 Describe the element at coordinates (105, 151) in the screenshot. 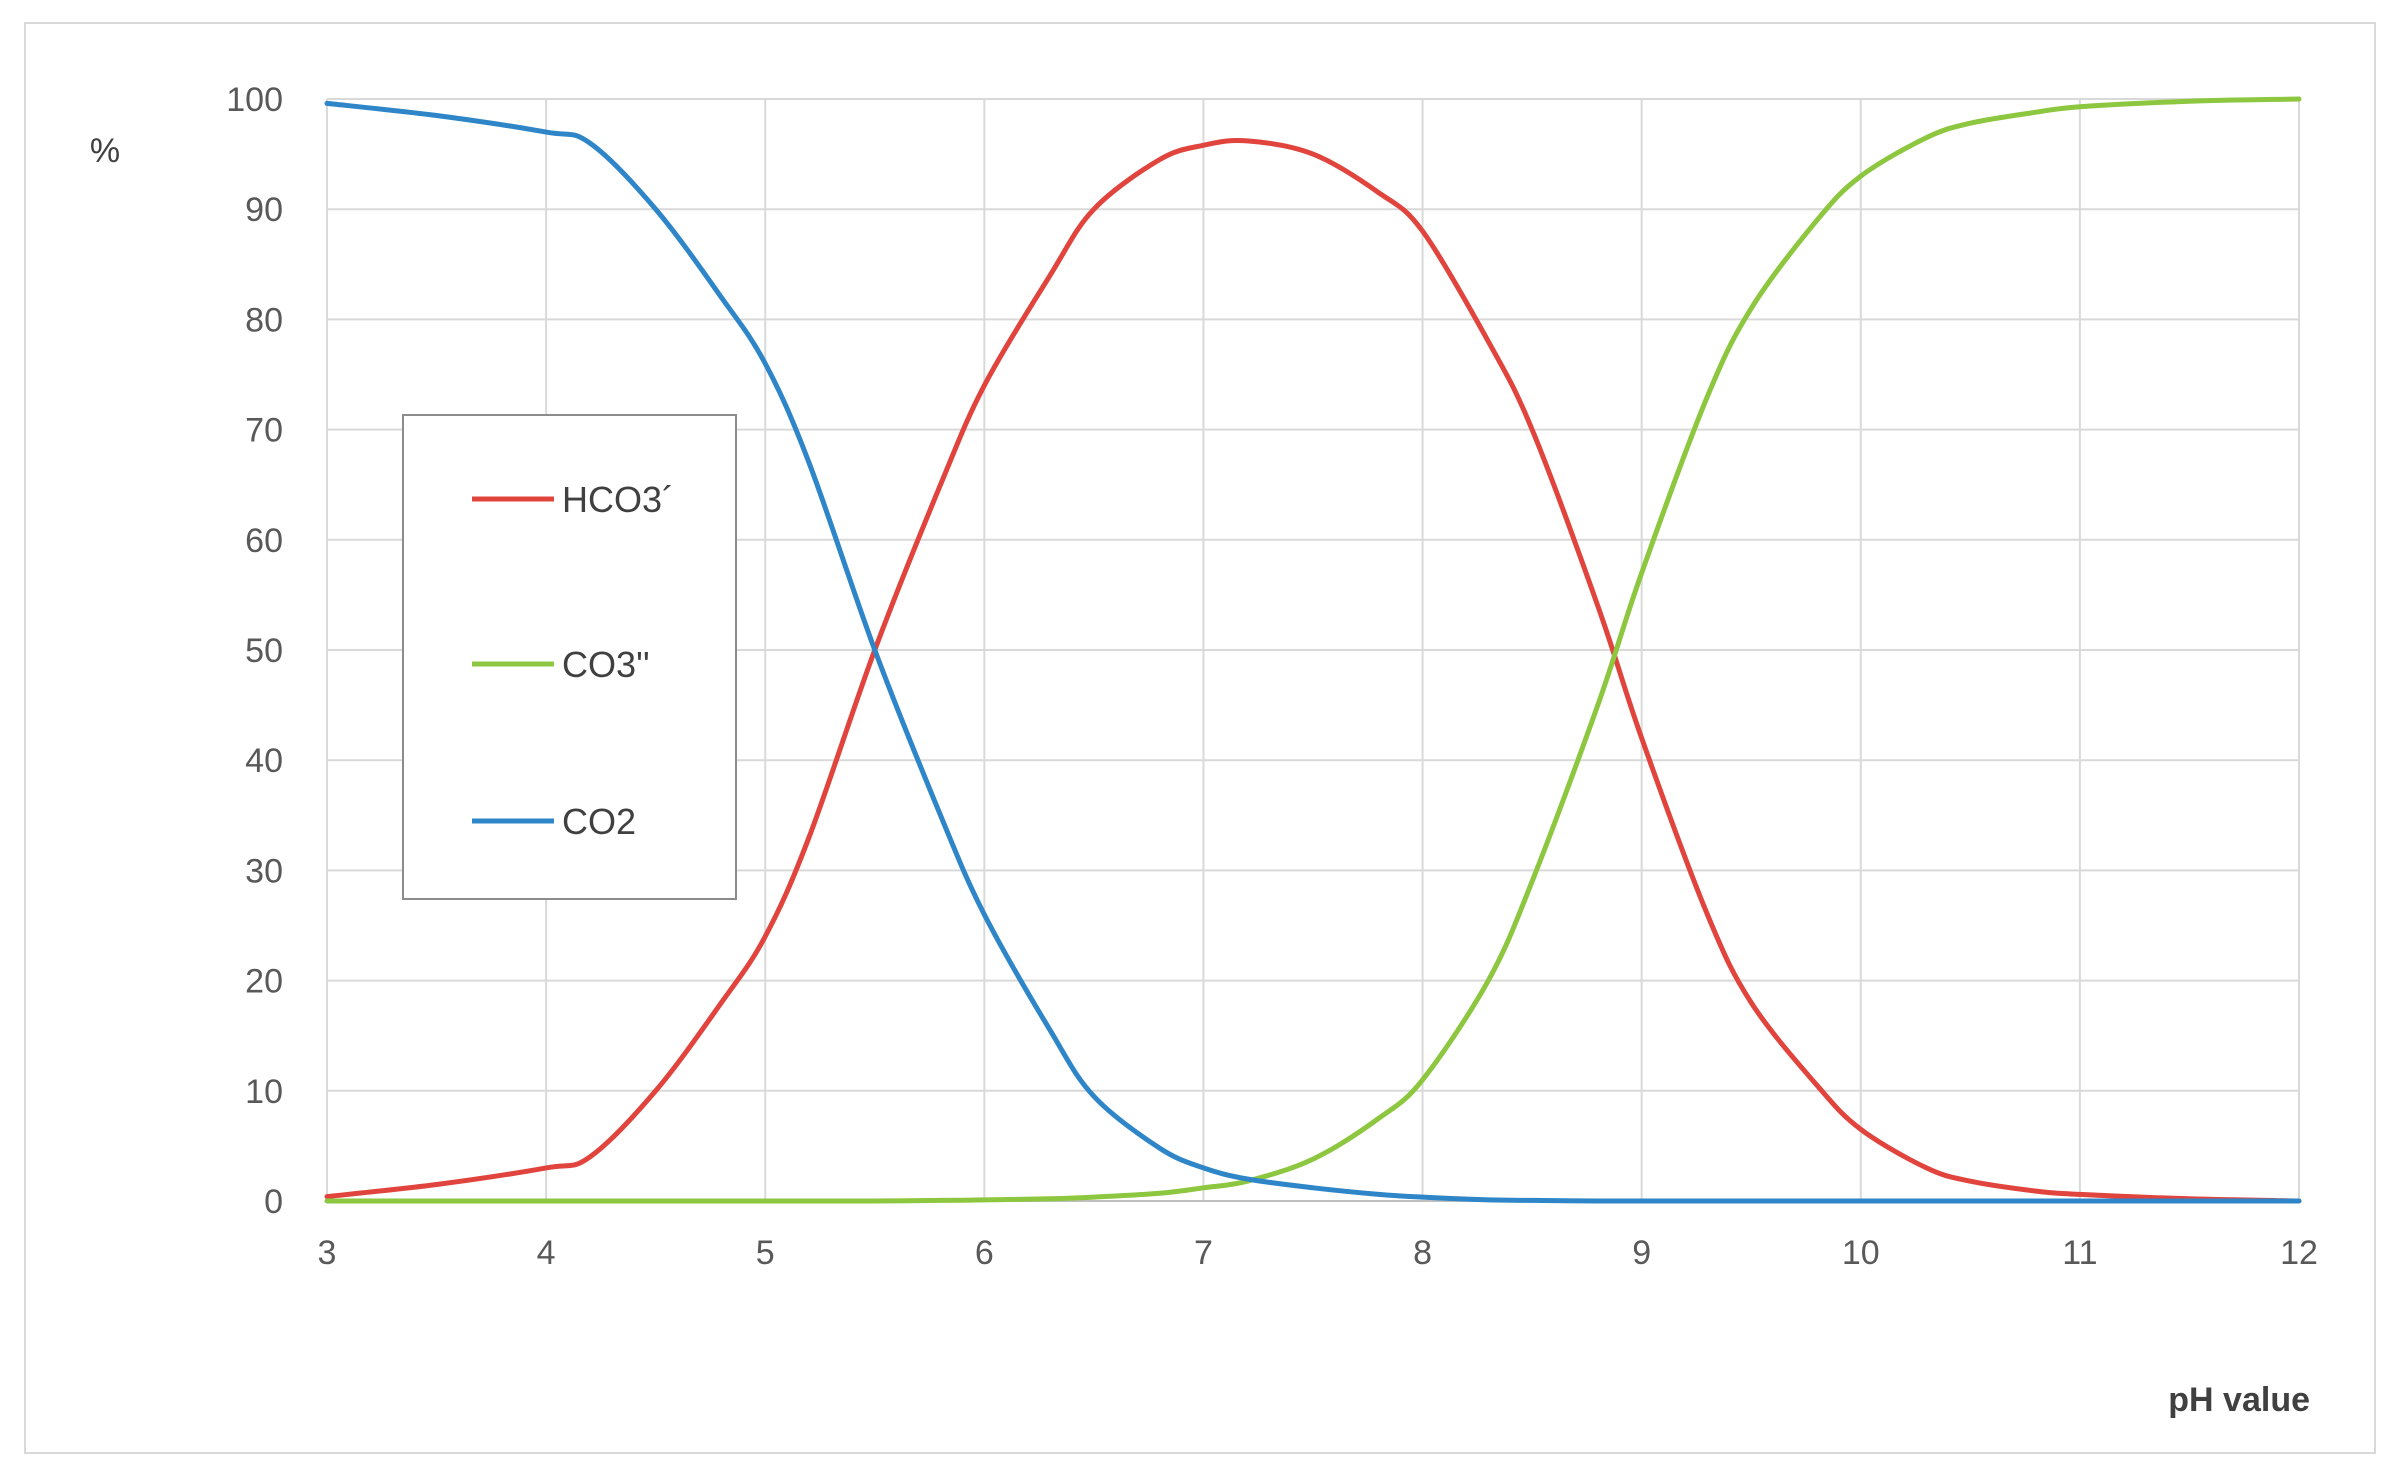

I see `y-axis-label: %` at that location.